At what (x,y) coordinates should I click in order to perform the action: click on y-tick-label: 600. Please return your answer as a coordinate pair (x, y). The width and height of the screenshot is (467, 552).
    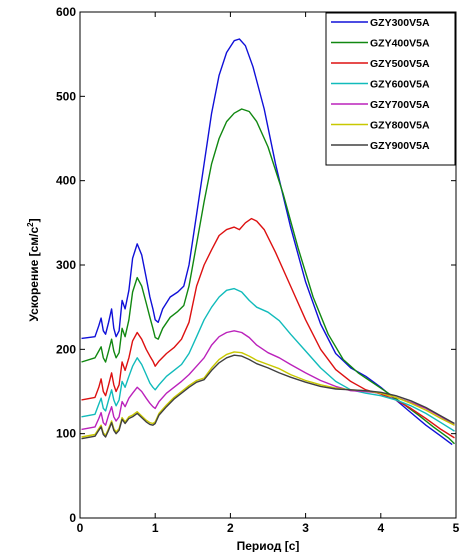
    Looking at the image, I should click on (66, 12).